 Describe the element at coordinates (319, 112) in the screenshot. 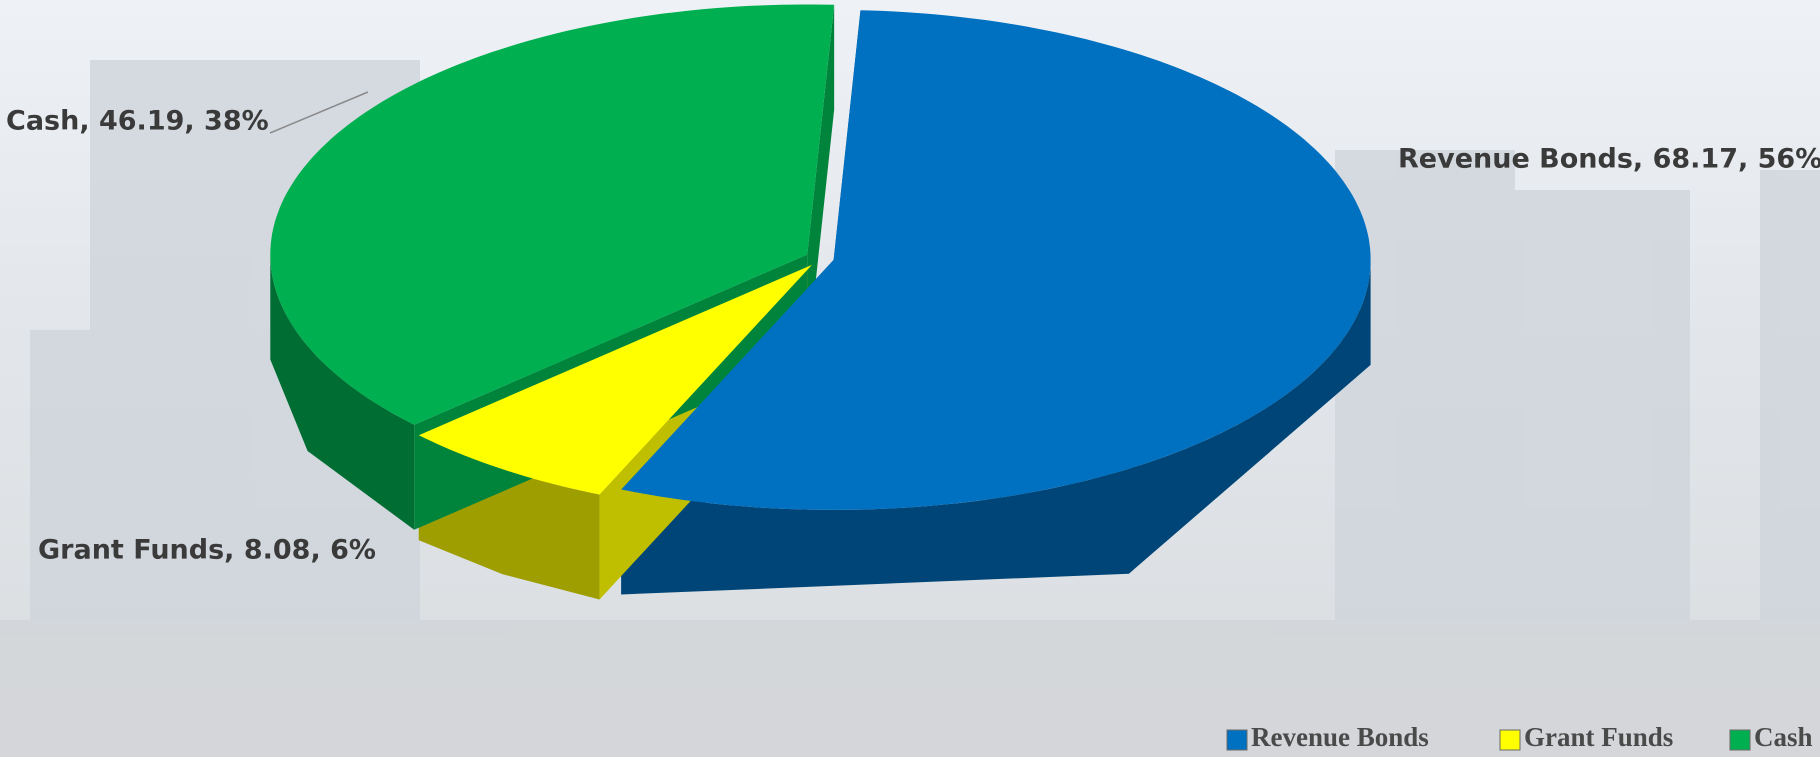

I see `leader-line` at that location.